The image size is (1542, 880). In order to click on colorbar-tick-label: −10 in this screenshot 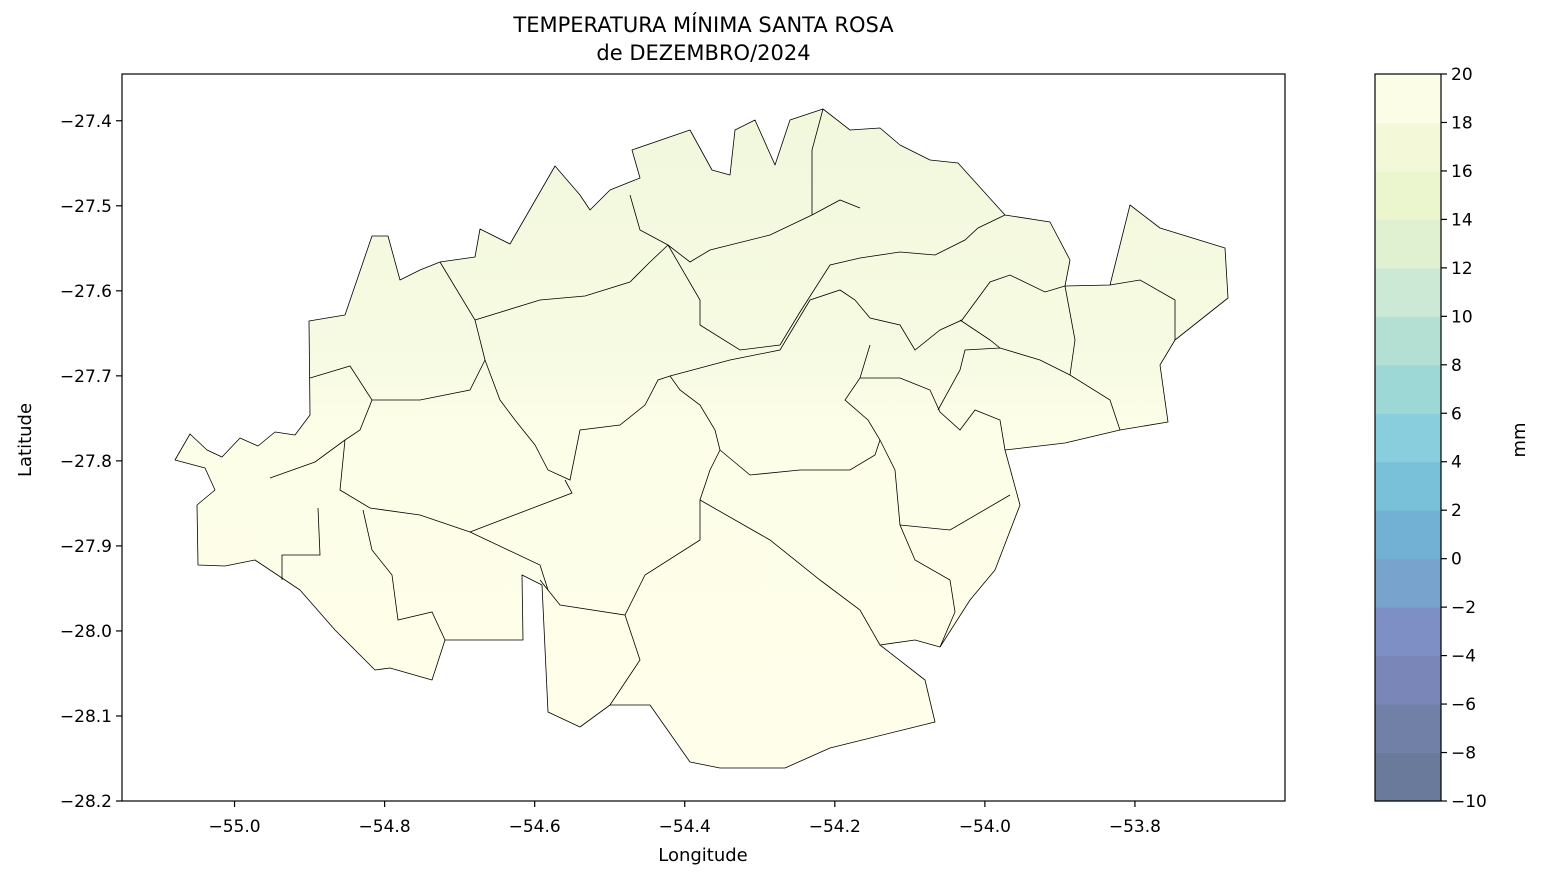, I will do `click(1469, 802)`.